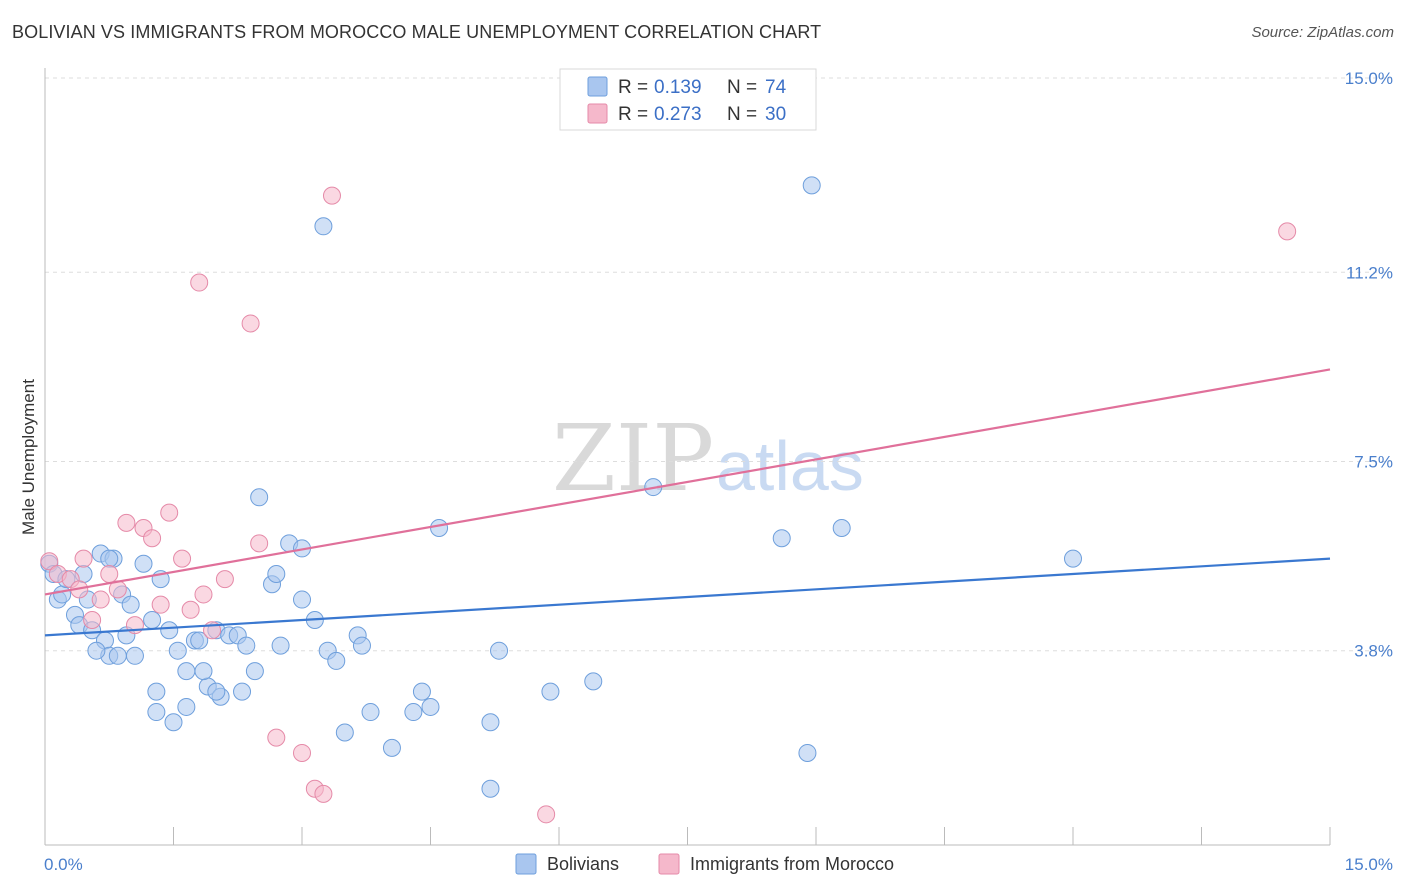  Describe the element at coordinates (633, 114) in the screenshot. I see `stats-r-label-morocco: R =` at that location.